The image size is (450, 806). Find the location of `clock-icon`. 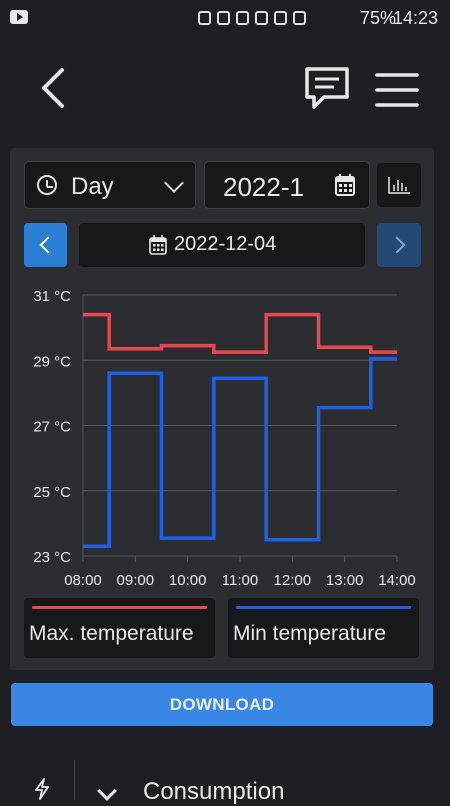

clock-icon is located at coordinates (47, 185).